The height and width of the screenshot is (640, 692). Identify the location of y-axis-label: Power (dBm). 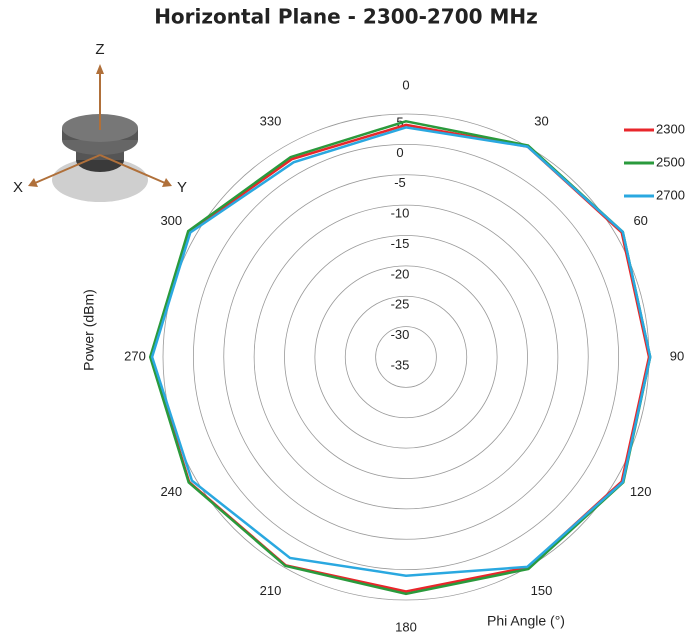
(89, 330).